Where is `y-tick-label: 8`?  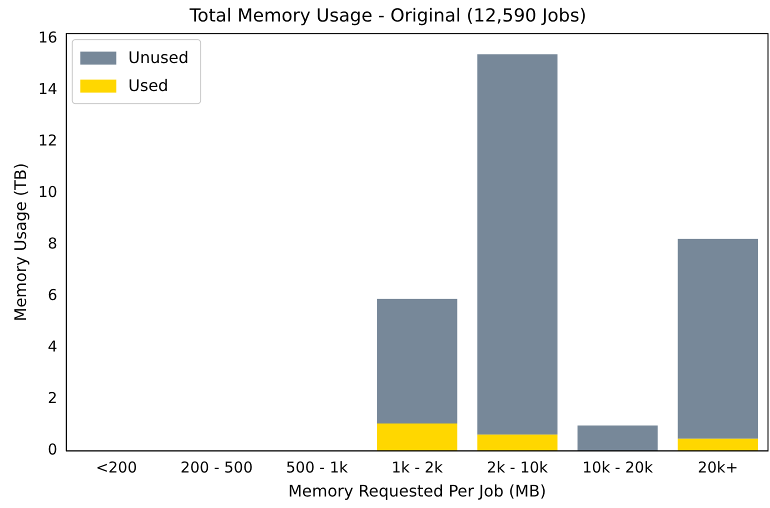
y-tick-label: 8 is located at coordinates (53, 243).